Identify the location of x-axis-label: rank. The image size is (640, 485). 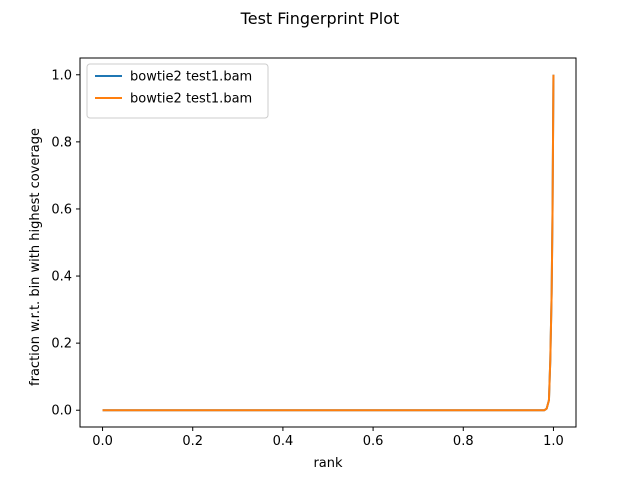
(328, 463).